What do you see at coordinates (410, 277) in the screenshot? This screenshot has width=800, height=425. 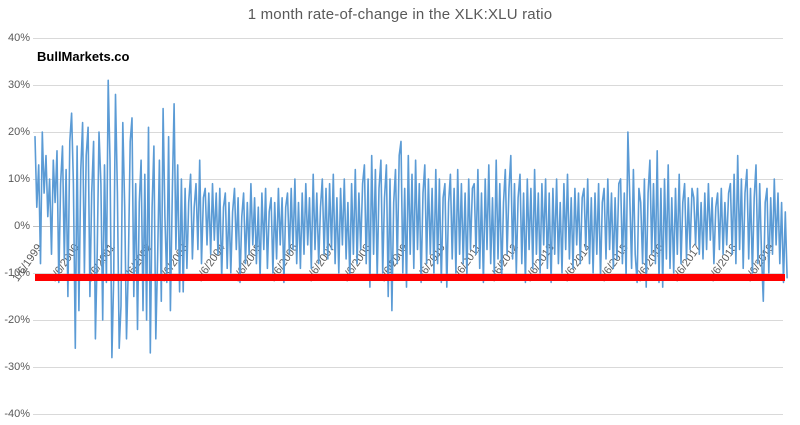 I see `reference-line` at bounding box center [410, 277].